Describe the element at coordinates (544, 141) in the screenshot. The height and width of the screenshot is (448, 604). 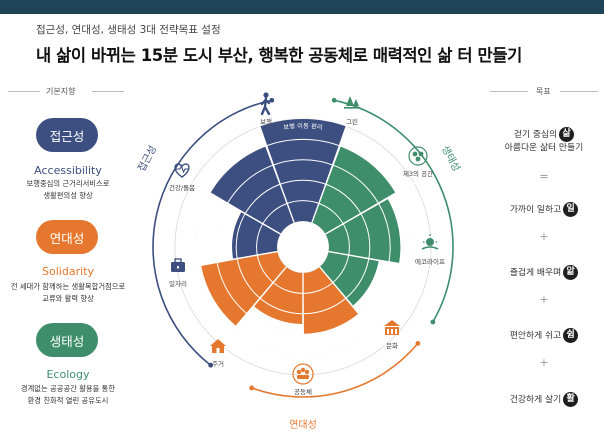
I see `goal-1: 걷기 중심의 삶 아름다운 삶터 만들기` at that location.